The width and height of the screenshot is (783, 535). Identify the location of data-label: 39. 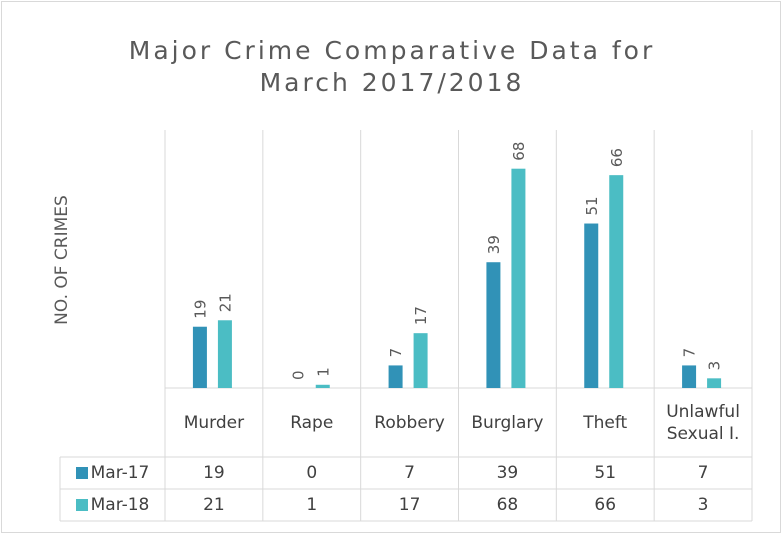
(494, 244).